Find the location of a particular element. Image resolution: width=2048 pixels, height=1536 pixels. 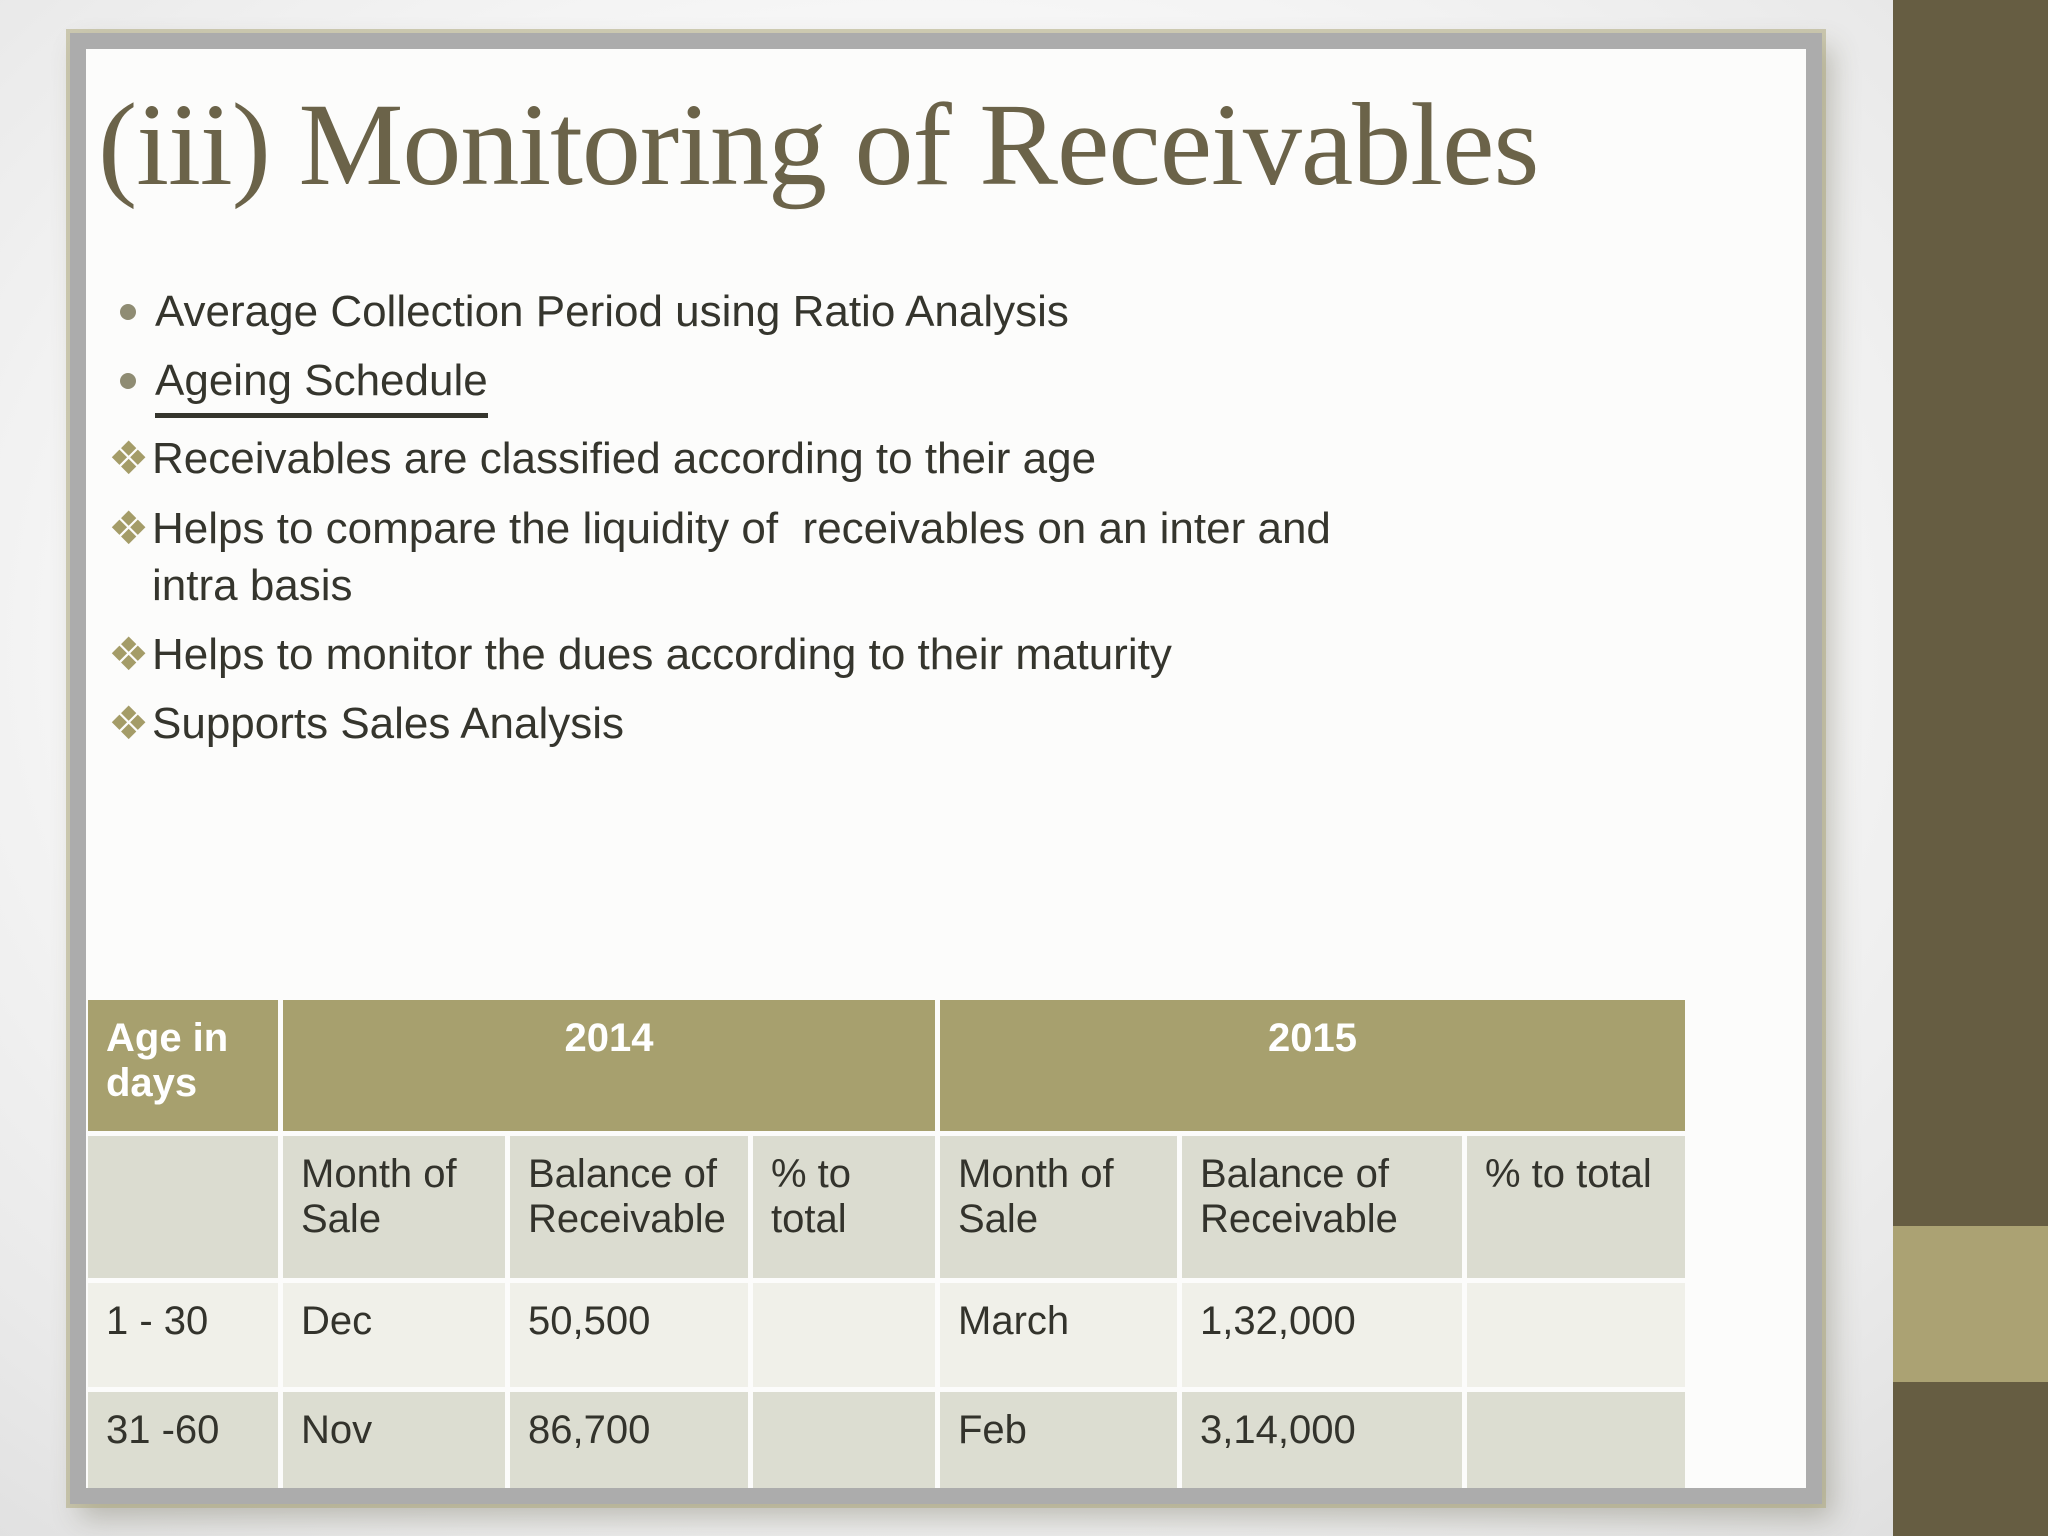

table-cell: March is located at coordinates (1058, 1335).